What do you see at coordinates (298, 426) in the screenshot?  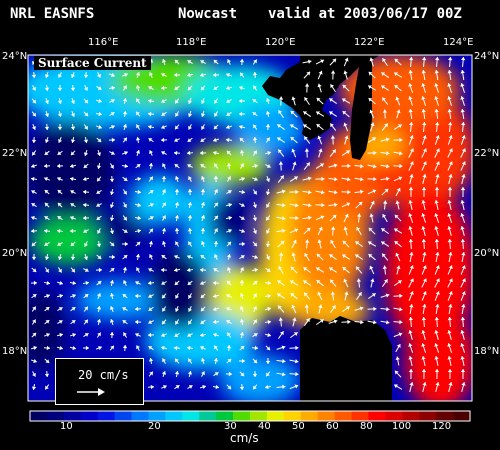 I see `colorbar-tick-label: 50` at bounding box center [298, 426].